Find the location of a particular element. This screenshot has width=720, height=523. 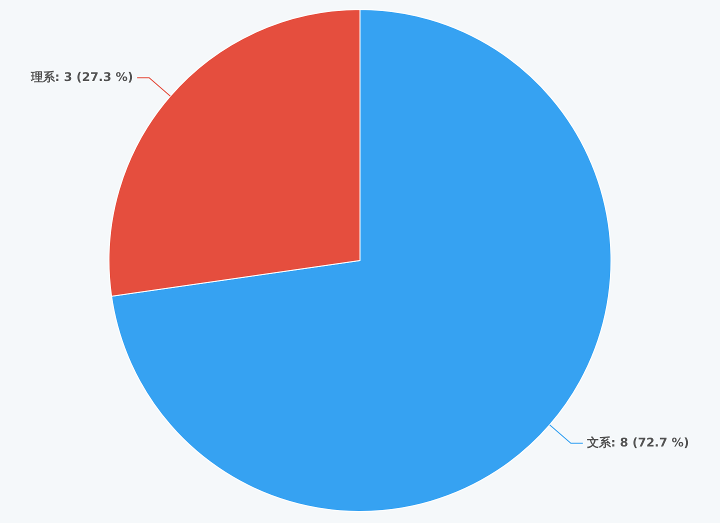

slice-label: 理系: 3 (27.3 %) is located at coordinates (82, 77).